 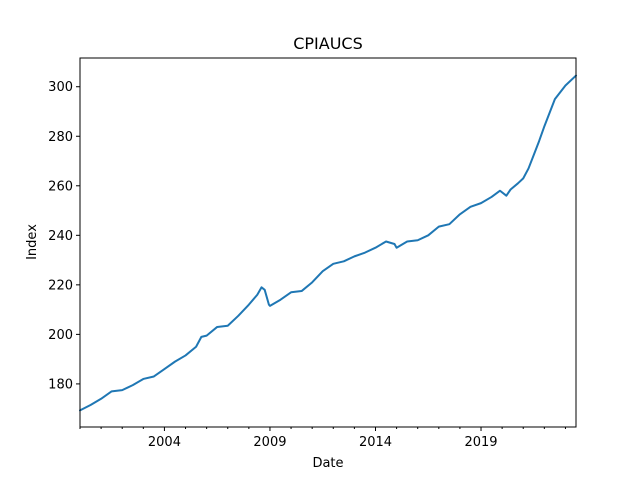 I want to click on x-axis-label: Date, so click(x=327, y=463).